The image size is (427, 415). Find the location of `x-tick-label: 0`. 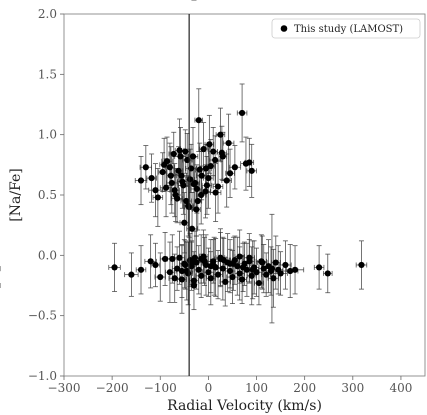

x-tick-label: 0 is located at coordinates (209, 388).